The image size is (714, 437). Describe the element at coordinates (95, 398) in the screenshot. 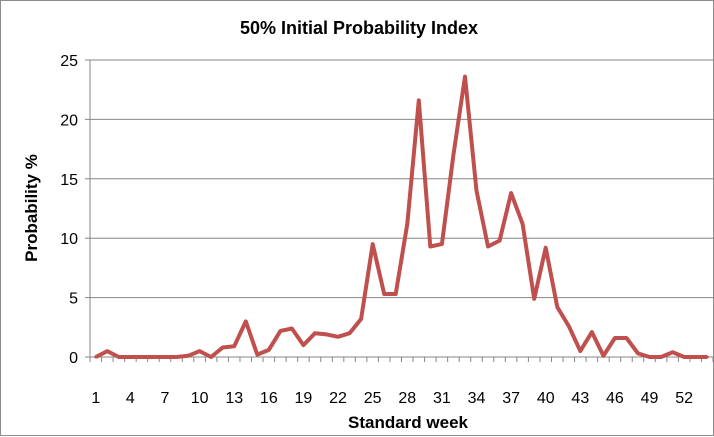

I see `x-tick-label: 1` at that location.